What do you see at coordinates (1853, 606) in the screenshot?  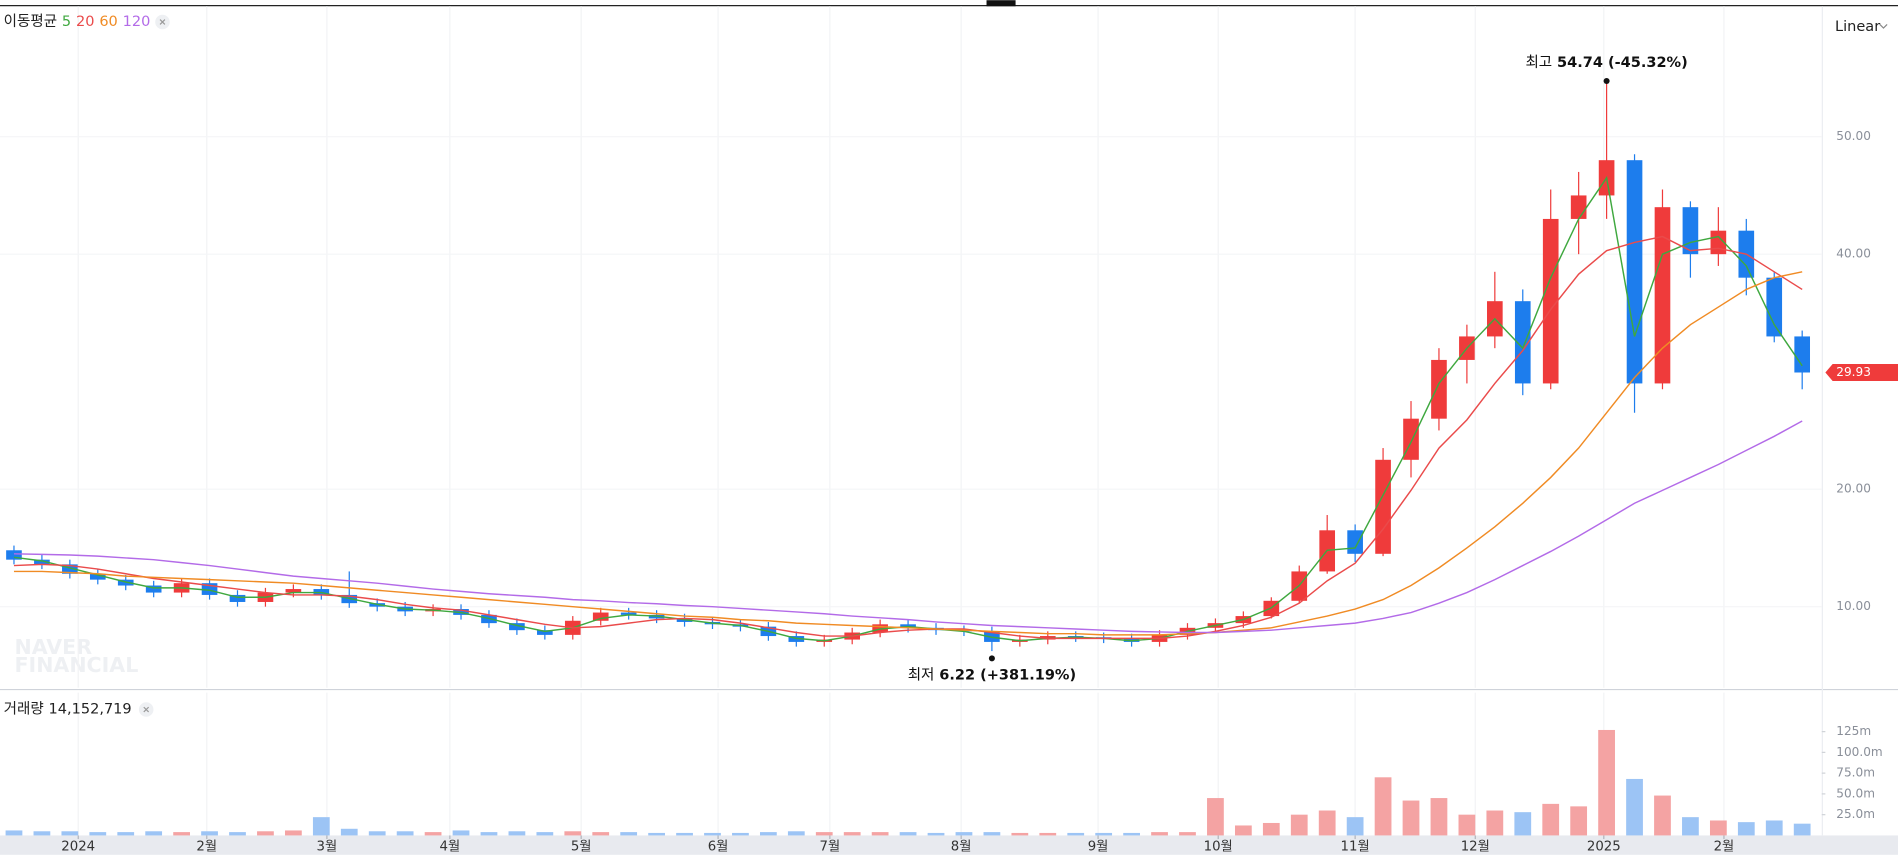 I see `y-tick-label: 10.00` at bounding box center [1853, 606].